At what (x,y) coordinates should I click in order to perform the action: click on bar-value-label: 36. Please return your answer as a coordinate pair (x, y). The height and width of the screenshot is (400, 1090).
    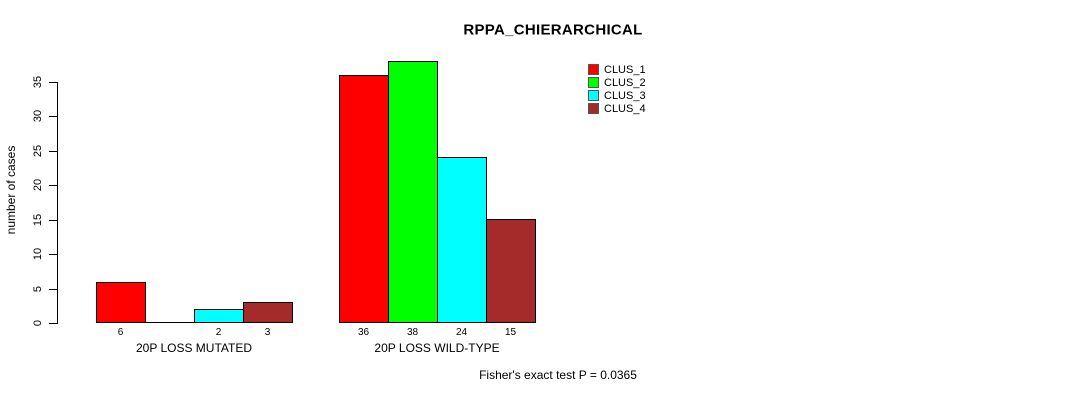
    Looking at the image, I should click on (363, 332).